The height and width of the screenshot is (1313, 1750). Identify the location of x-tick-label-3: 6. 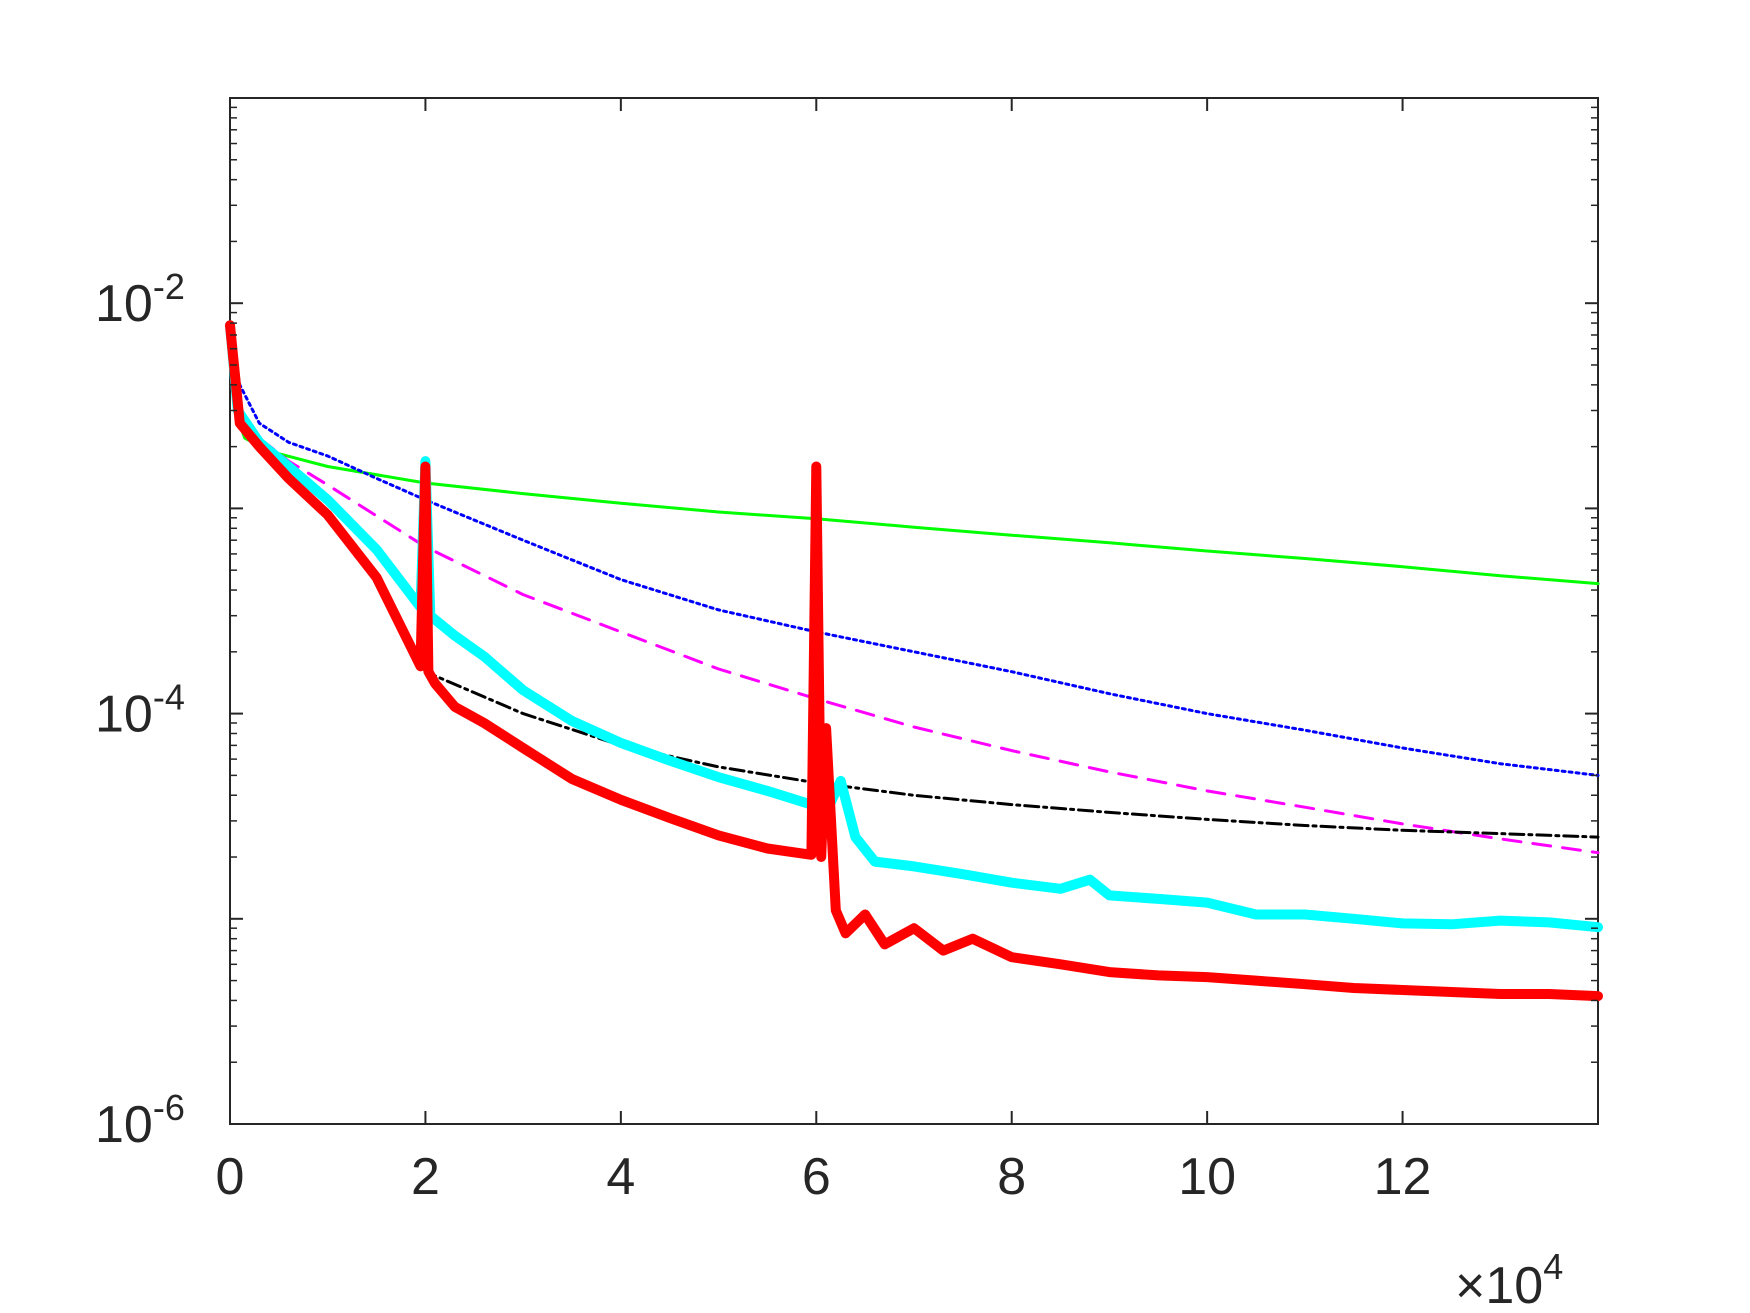
(816, 1177).